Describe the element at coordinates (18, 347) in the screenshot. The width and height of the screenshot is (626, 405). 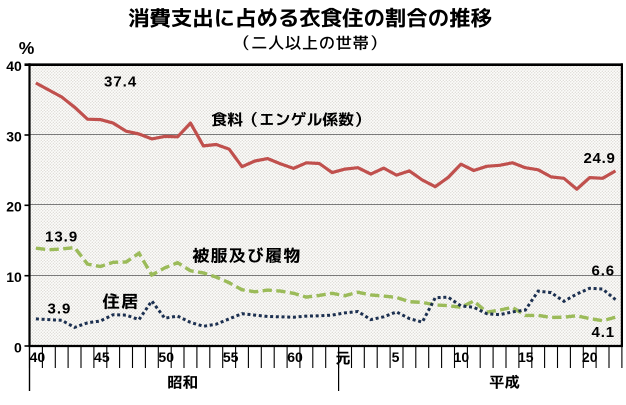
I see `svg-text: 0` at that location.